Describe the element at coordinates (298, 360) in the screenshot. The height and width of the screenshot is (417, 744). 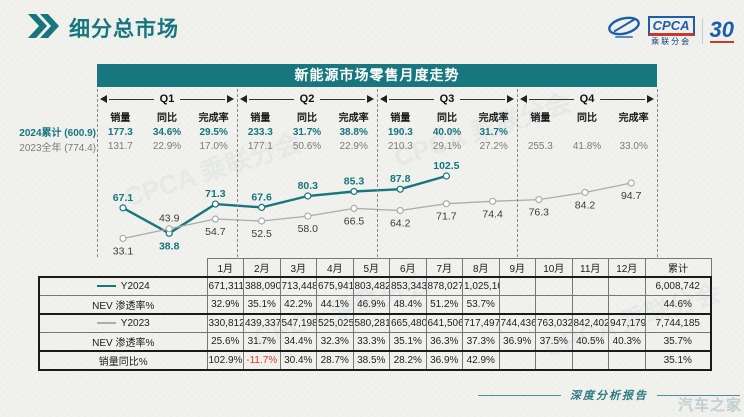
I see `table-cell: 30.4%` at that location.